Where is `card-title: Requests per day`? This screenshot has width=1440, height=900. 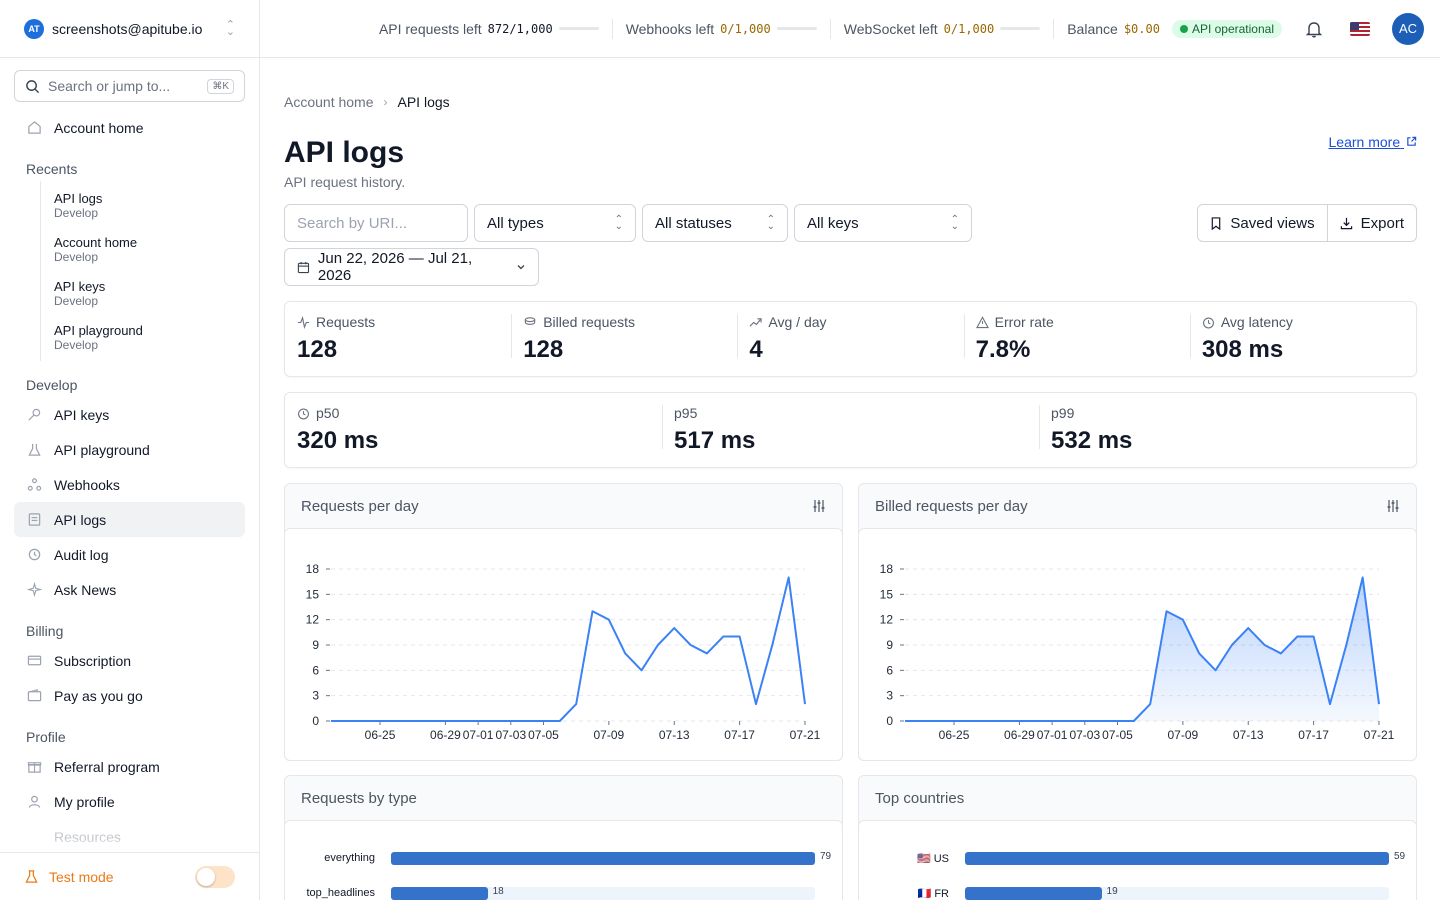 card-title: Requests per day is located at coordinates (360, 506).